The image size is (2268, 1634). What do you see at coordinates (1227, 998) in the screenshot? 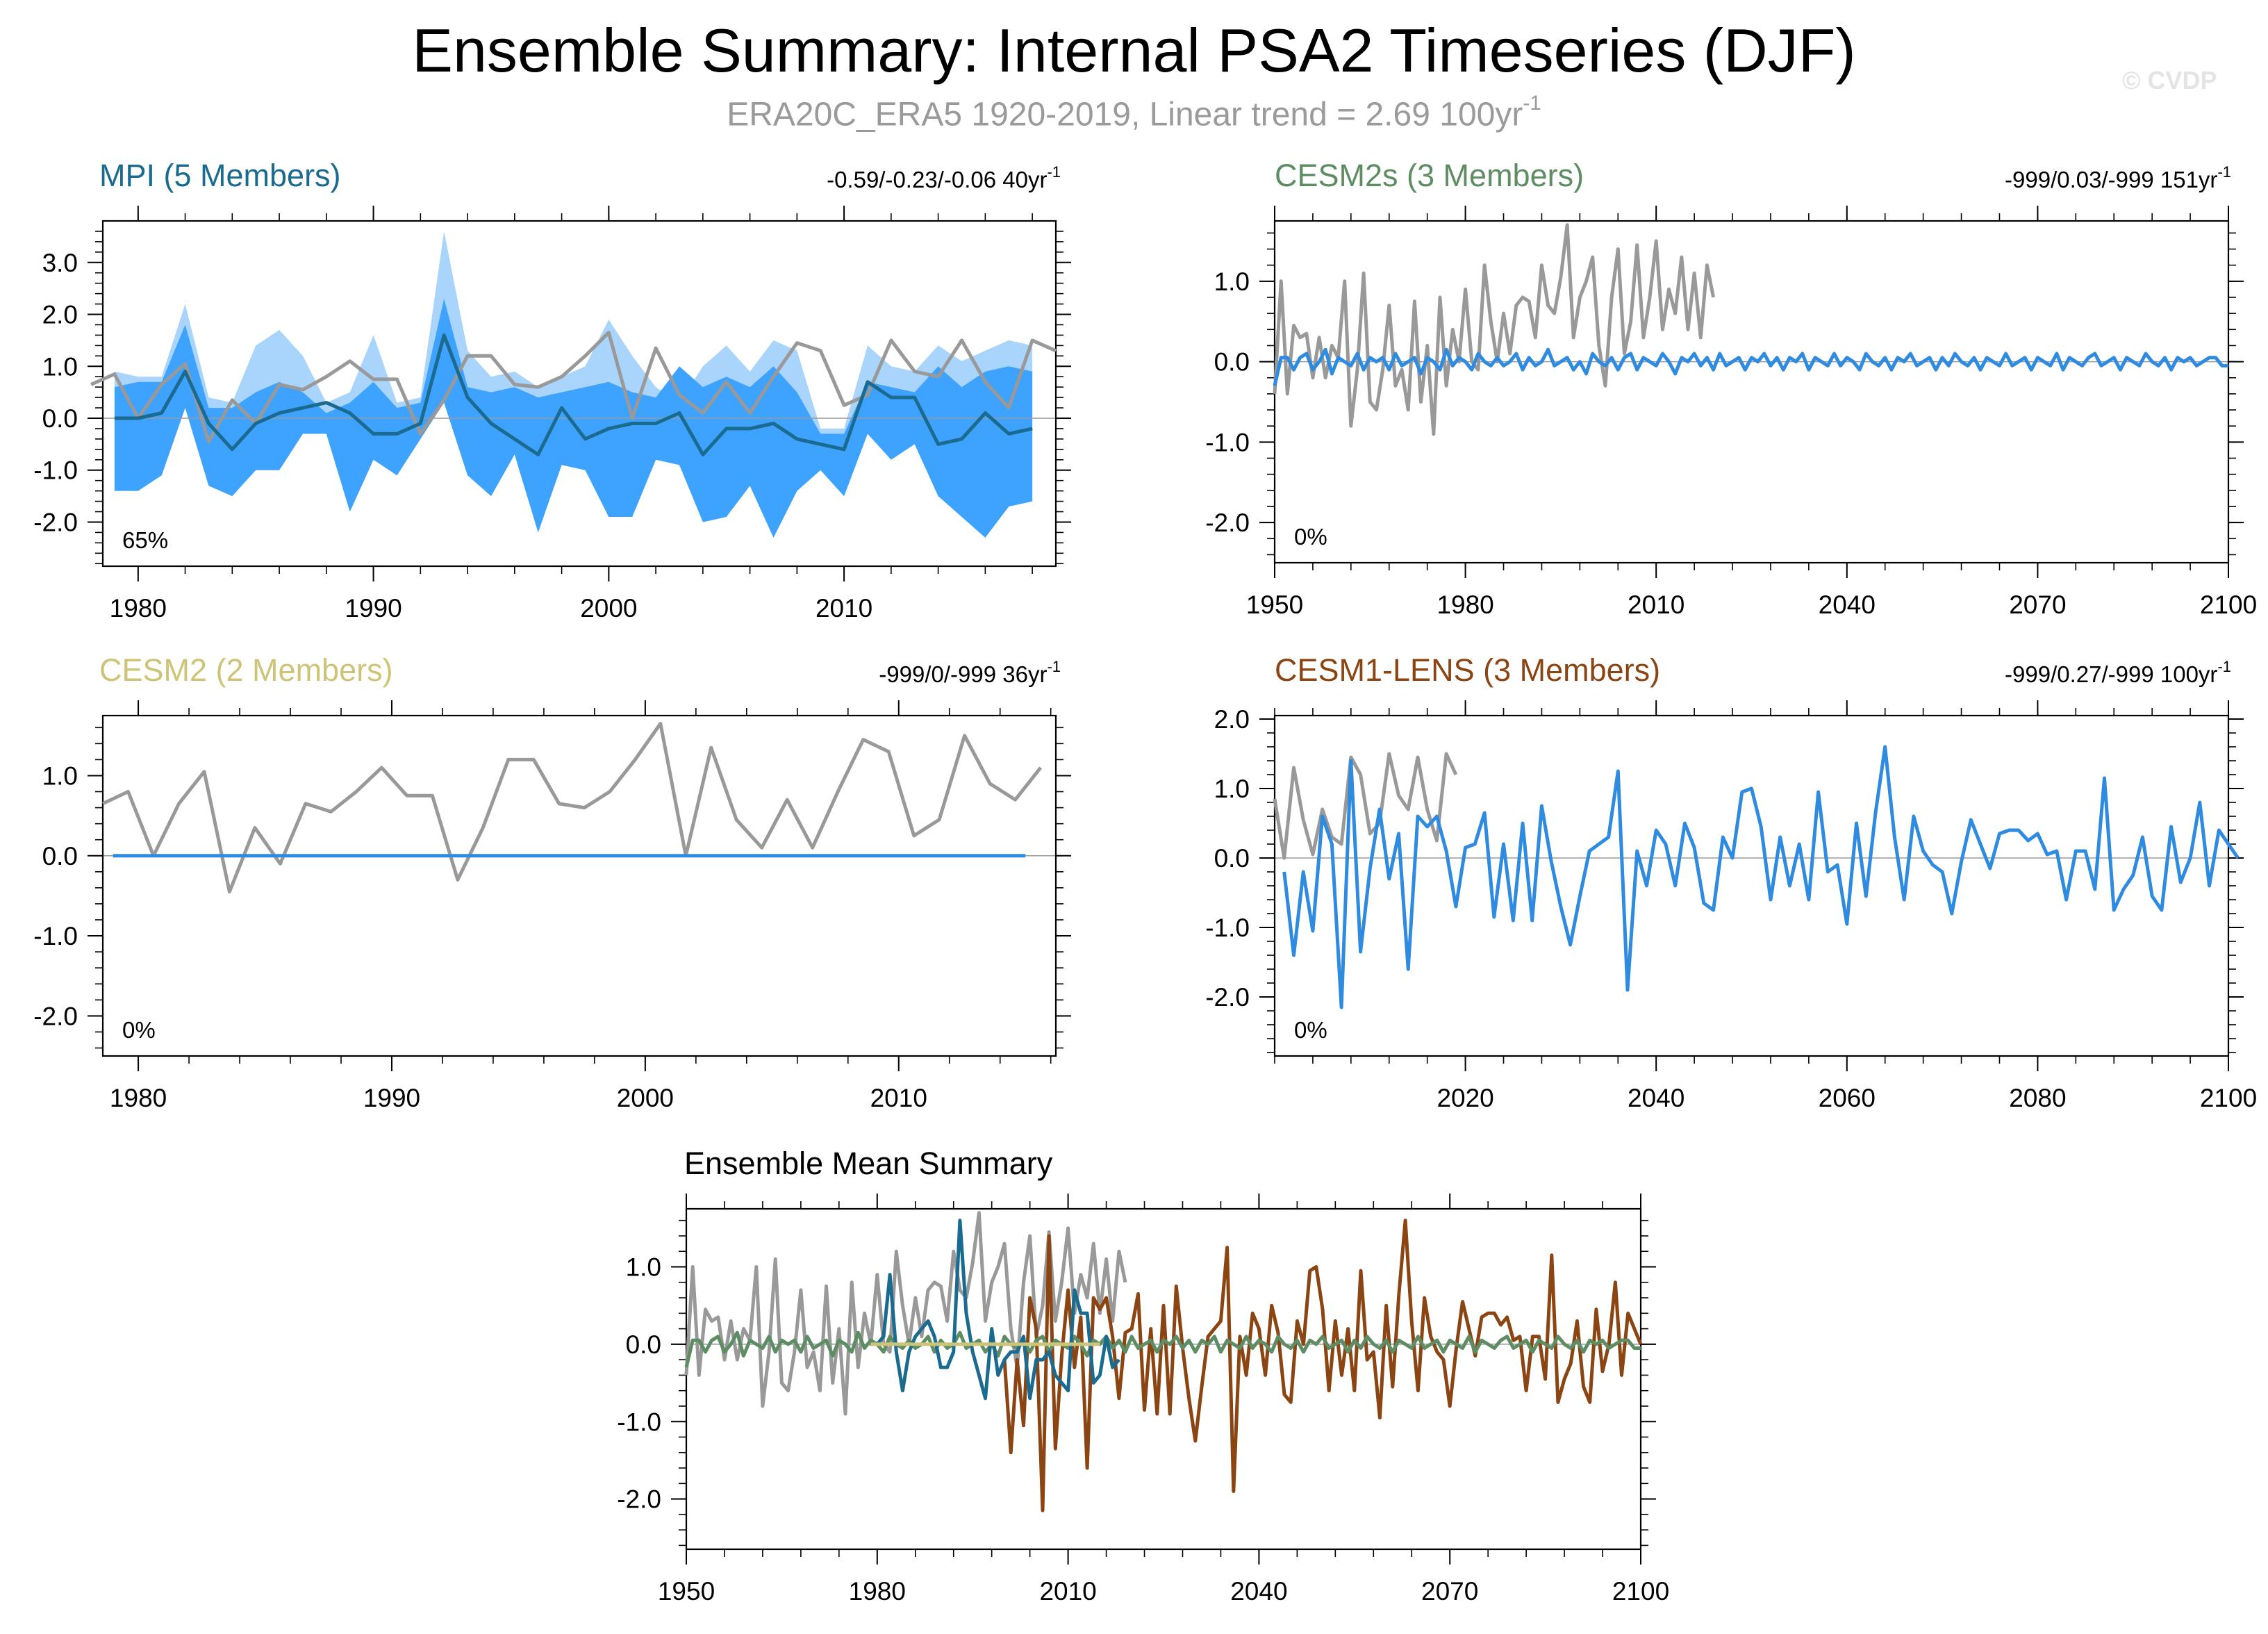
I see `cesm1-y-tick-label: -2.0` at bounding box center [1227, 998].